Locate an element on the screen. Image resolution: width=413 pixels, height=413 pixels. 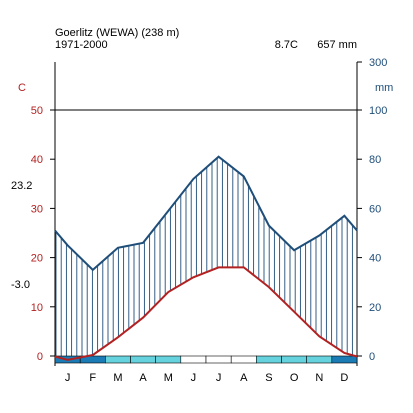
temp-tick-label: 40 is located at coordinates (37, 160).